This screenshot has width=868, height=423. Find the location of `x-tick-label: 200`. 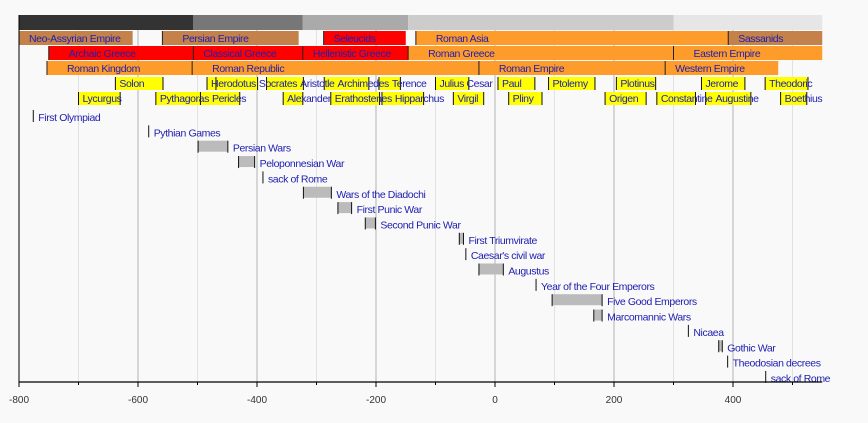

x-tick-label: 200 is located at coordinates (614, 400).